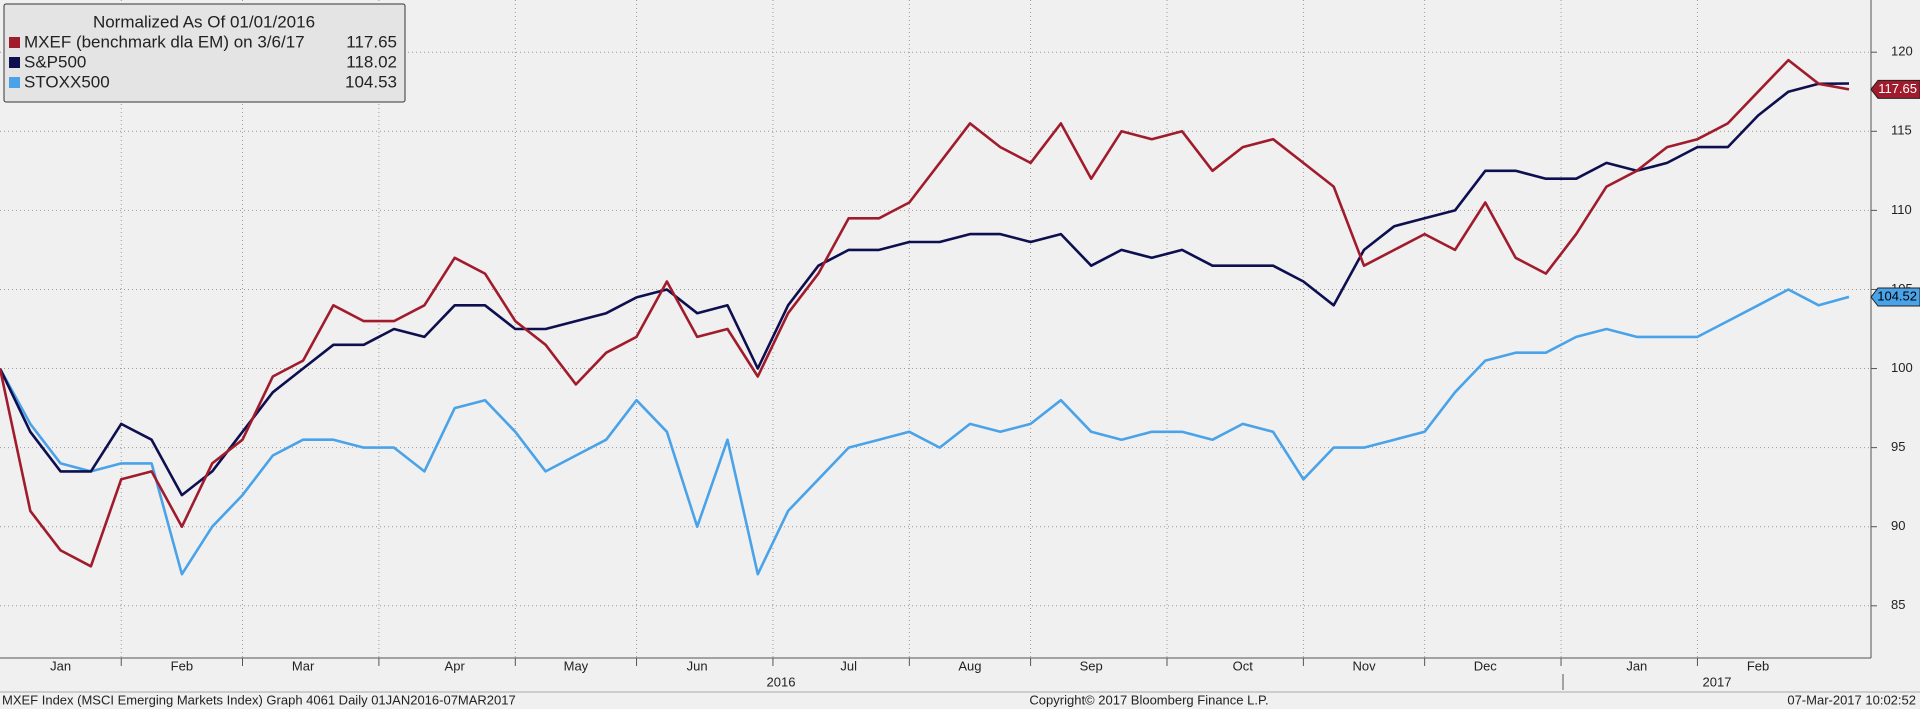  I want to click on legend-value: 117.65, so click(371, 41).